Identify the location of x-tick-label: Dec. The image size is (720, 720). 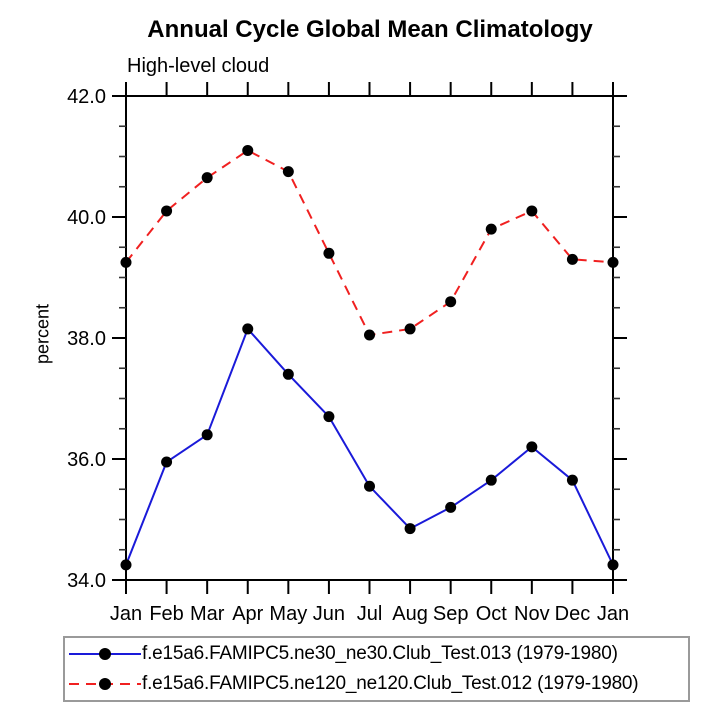
(573, 614).